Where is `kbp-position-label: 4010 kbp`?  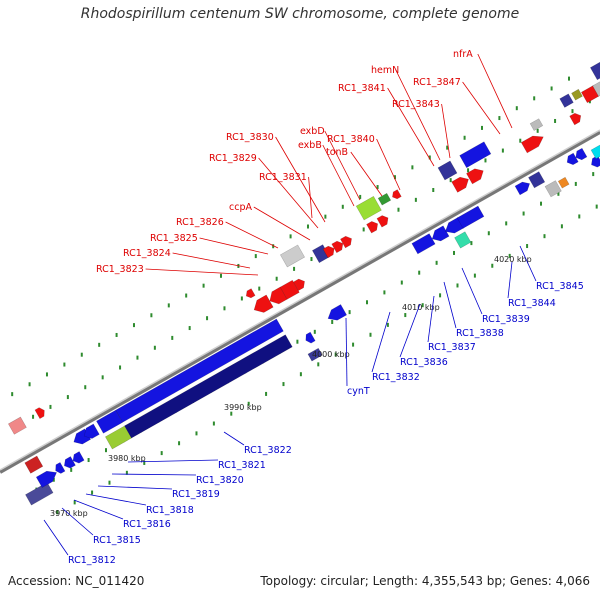 kbp-position-label: 4010 kbp is located at coordinates (421, 307).